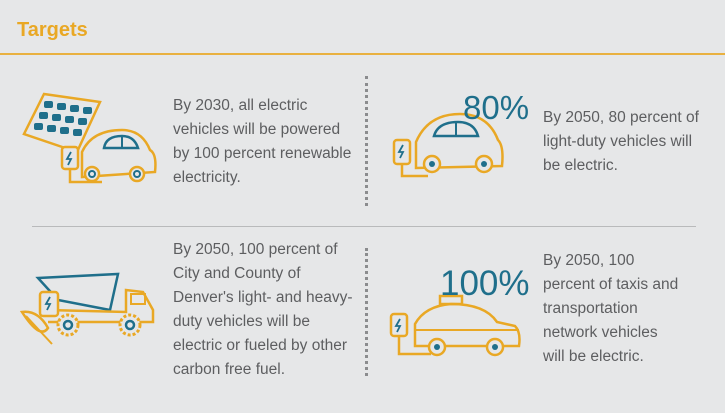 The image size is (725, 413). Describe the element at coordinates (52, 30) in the screenshot. I see `section-title: Targets` at that location.